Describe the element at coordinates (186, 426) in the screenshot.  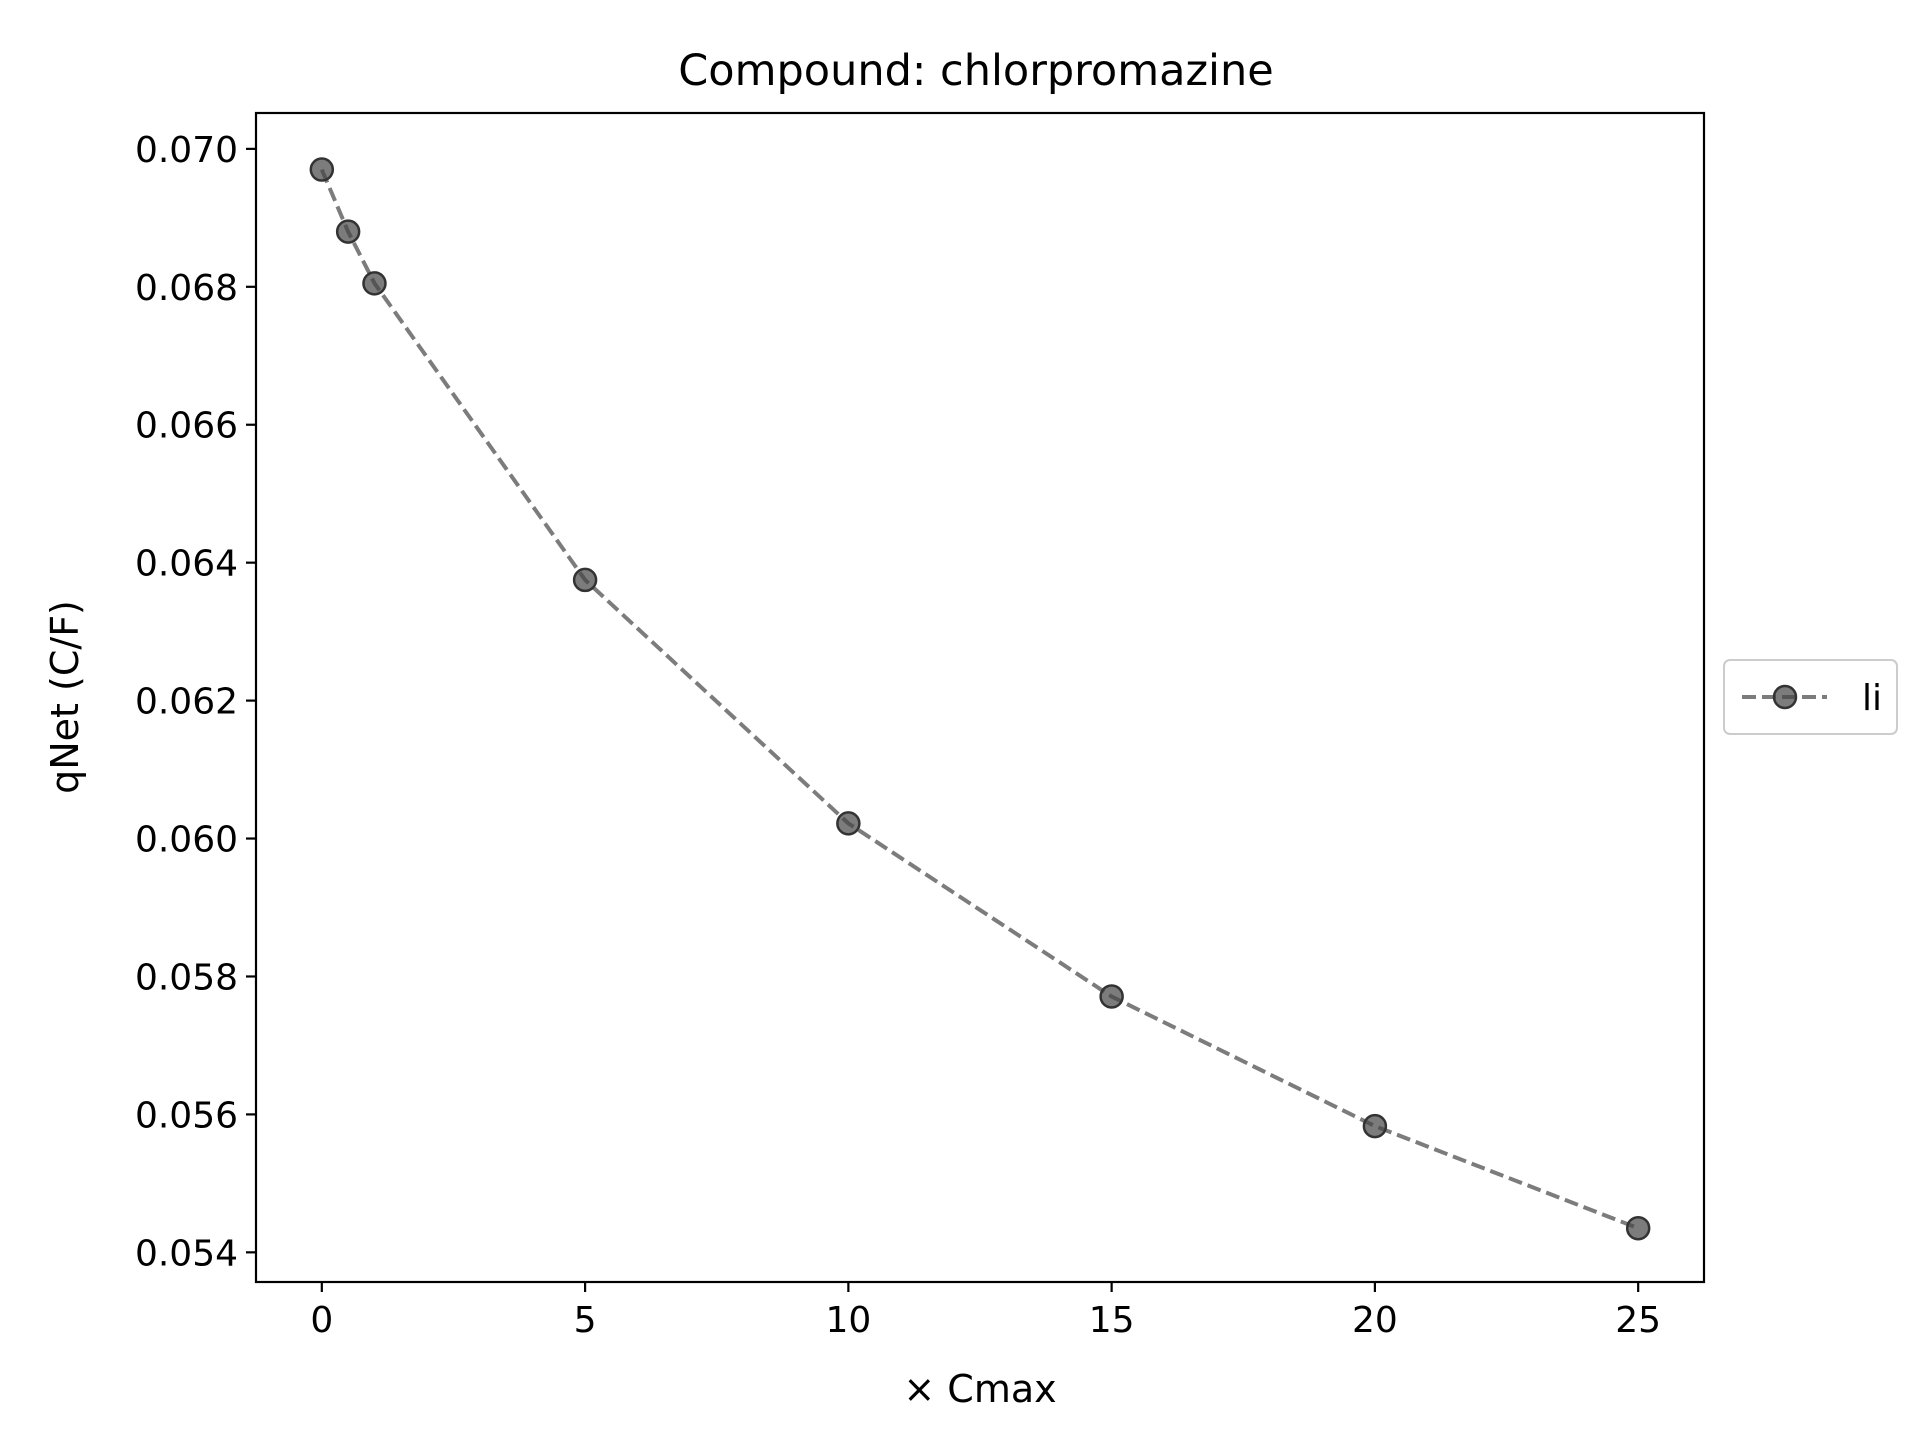
I see `y-tick-label: 0.066` at that location.